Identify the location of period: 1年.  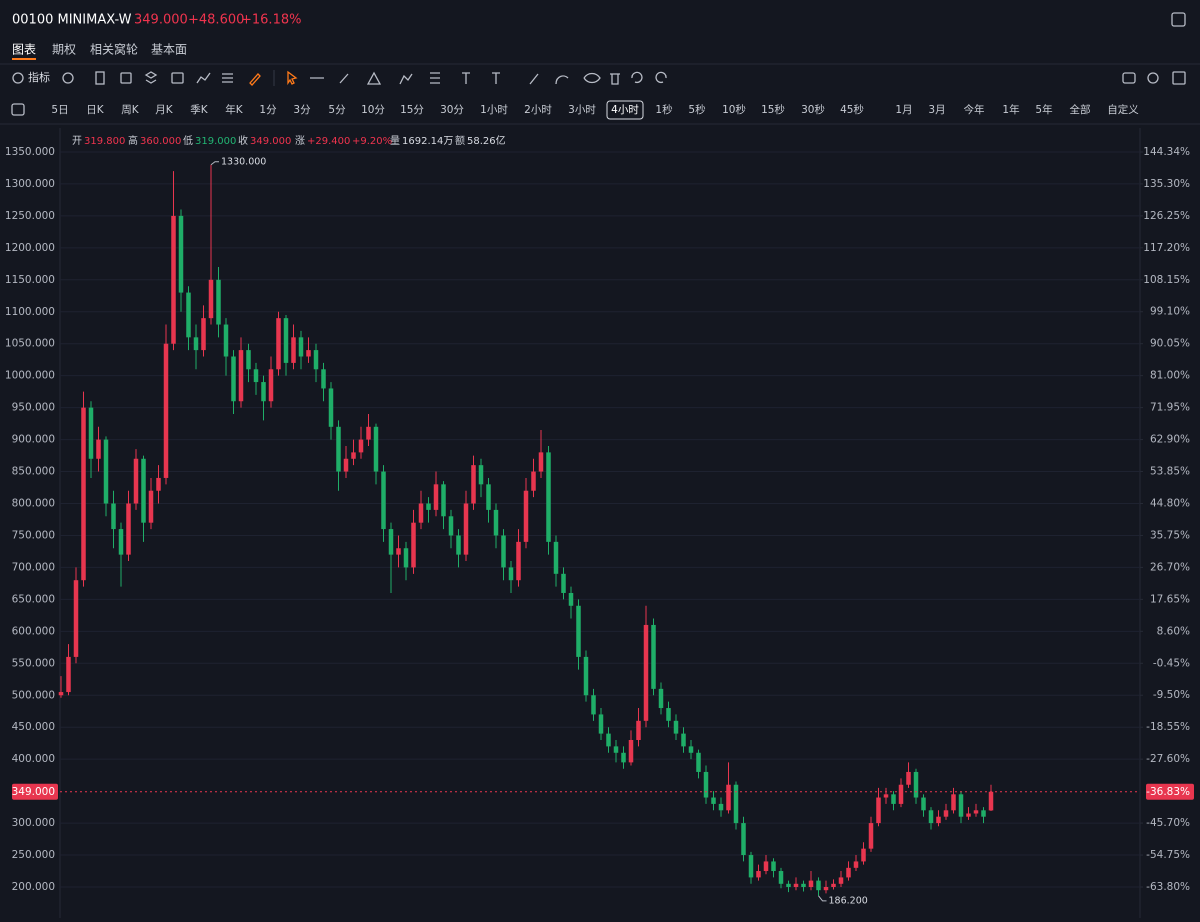
(1010, 109).